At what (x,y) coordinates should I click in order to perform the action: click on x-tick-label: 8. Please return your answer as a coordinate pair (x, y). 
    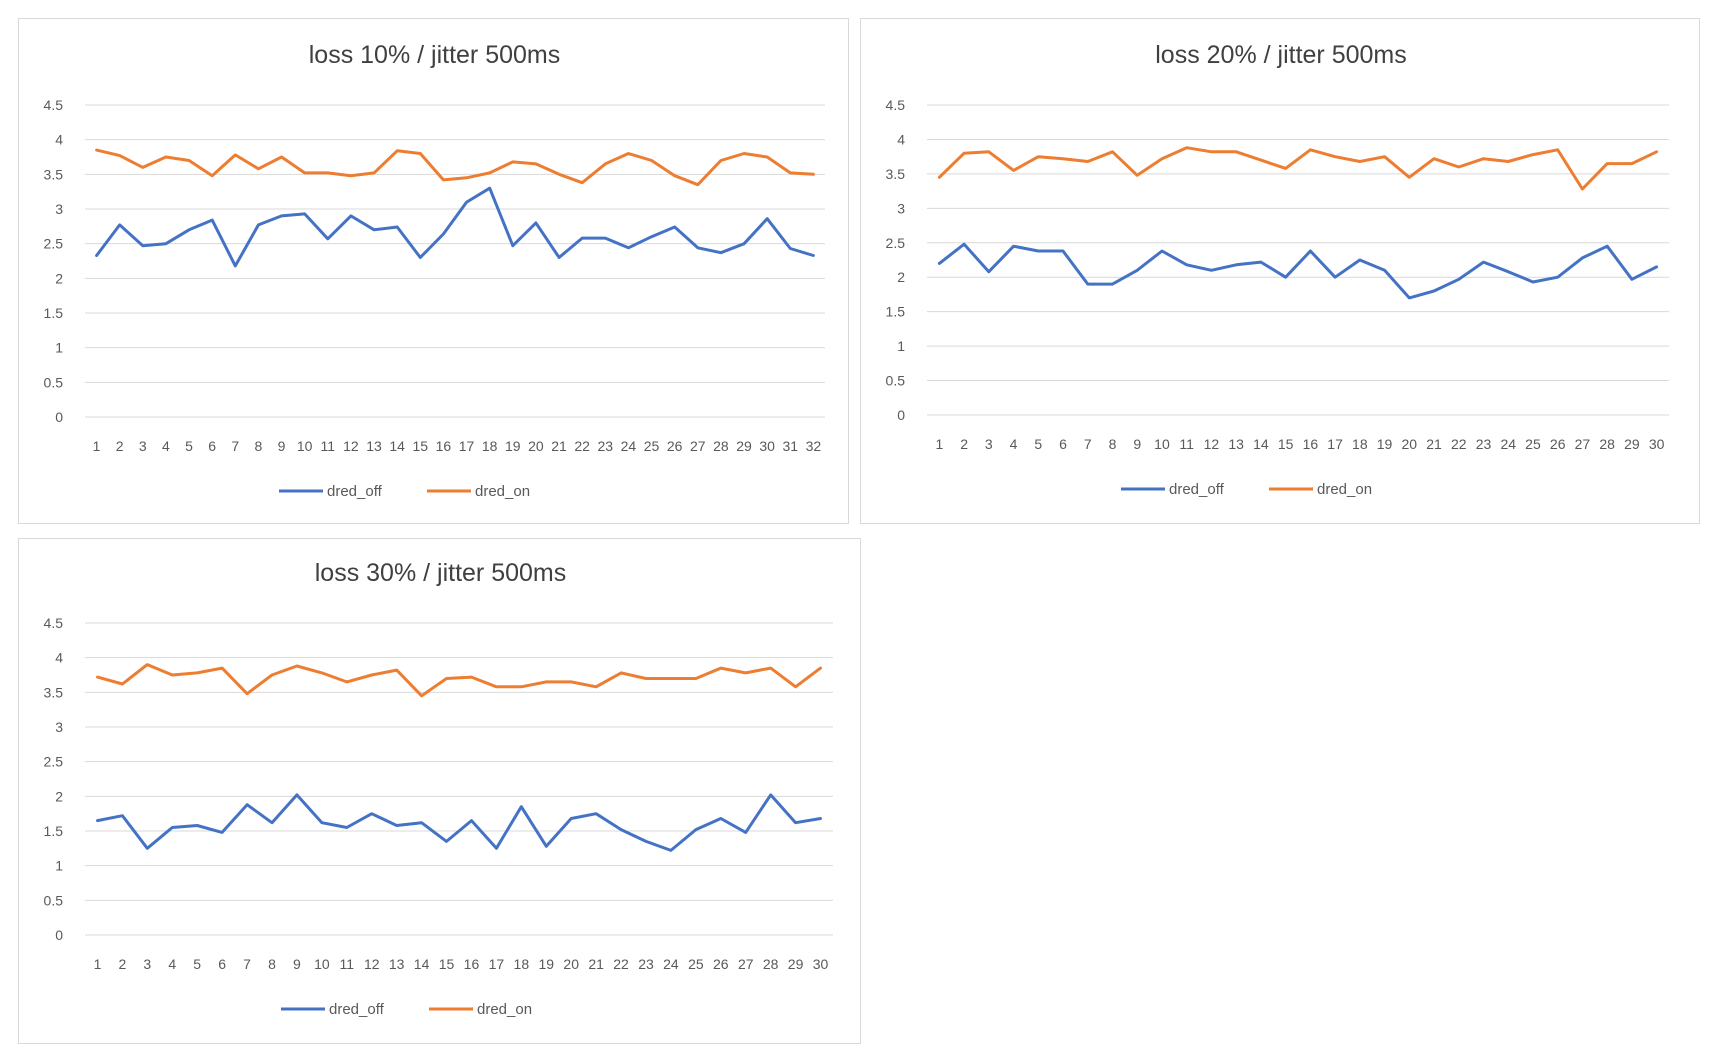
    Looking at the image, I should click on (1113, 444).